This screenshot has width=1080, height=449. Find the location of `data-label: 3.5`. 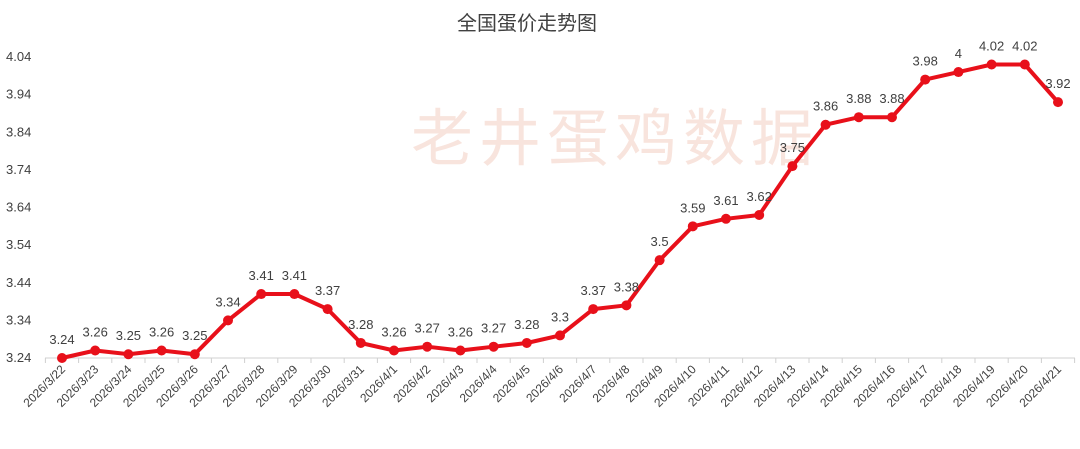

data-label: 3.5 is located at coordinates (660, 241).